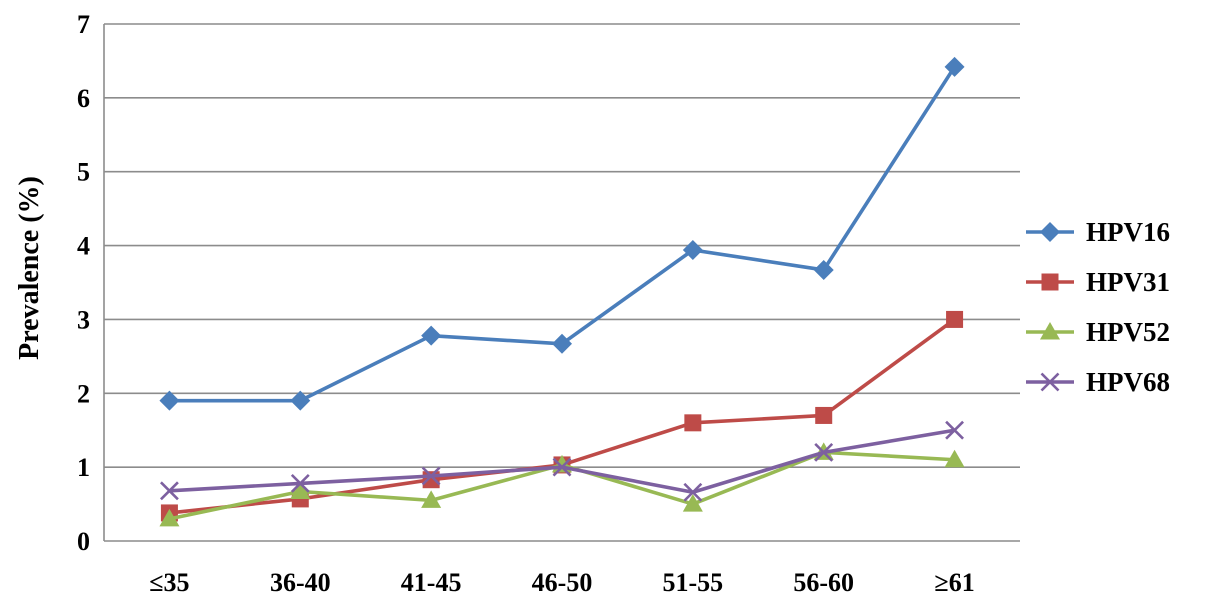  I want to click on y-tick-label: 1, so click(83, 467).